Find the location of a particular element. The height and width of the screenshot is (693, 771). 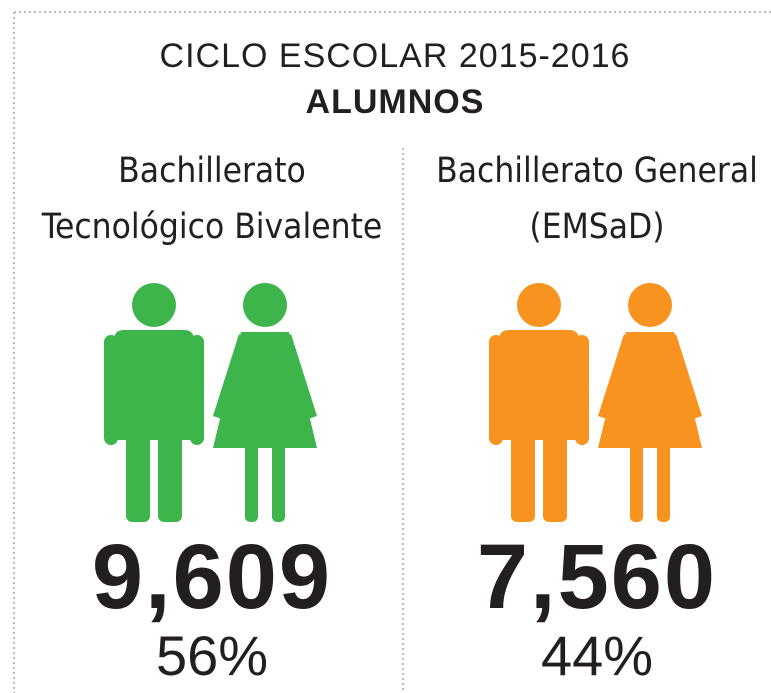

subtitle: ALUMNOS is located at coordinates (395, 102).